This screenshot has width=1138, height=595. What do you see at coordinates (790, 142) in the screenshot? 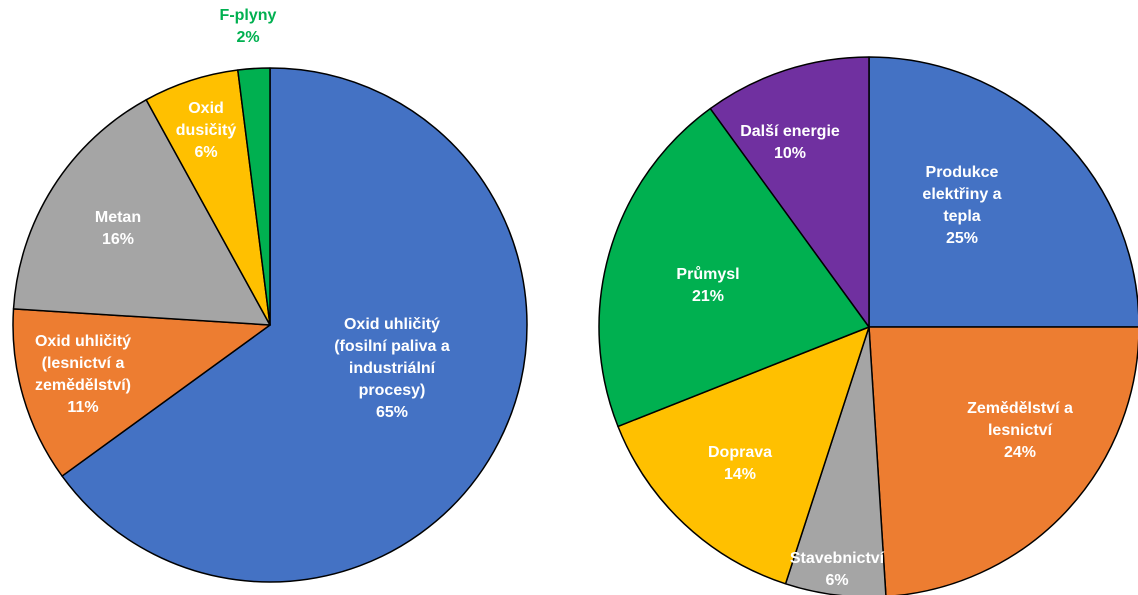
I see `slice-other-energy-label: Další energie 10%` at bounding box center [790, 142].